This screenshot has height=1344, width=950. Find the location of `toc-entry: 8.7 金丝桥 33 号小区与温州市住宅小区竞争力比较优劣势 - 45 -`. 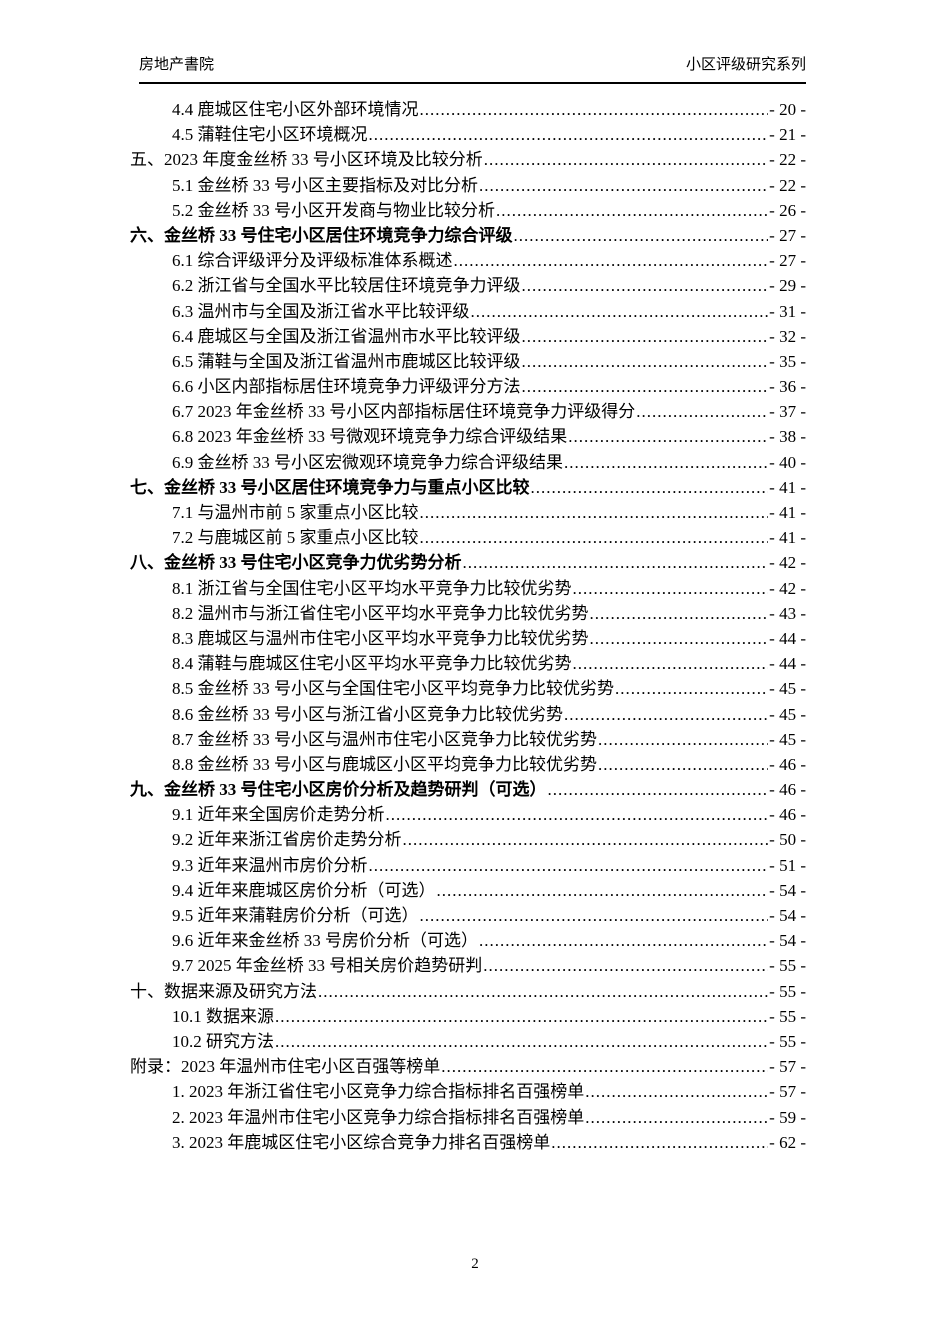

toc-entry: 8.7 金丝桥 33 号小区与温州市住宅小区竞争力比较优劣势 - 45 - is located at coordinates (468, 739).